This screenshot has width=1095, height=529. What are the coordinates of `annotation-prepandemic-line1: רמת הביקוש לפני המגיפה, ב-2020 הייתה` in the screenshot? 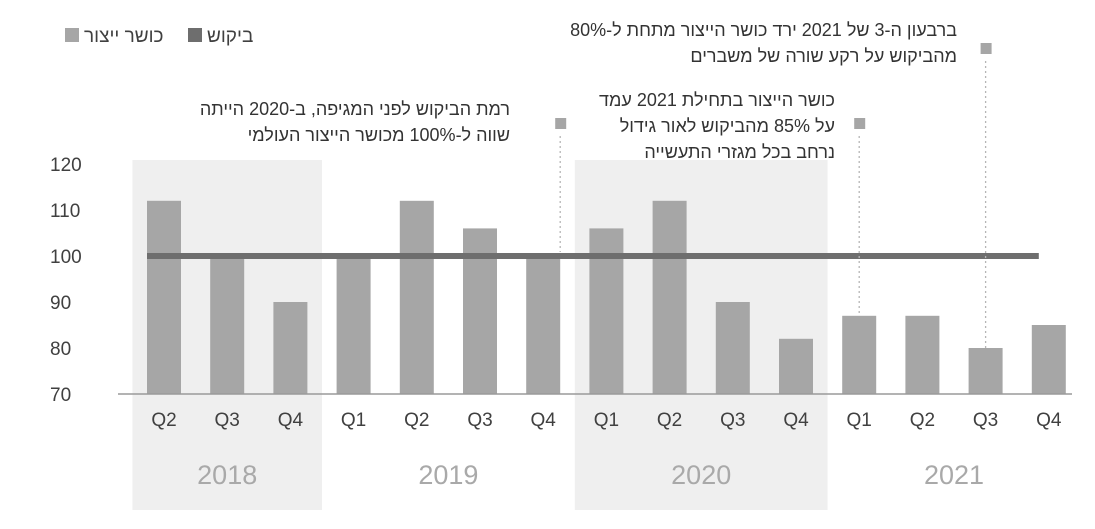 It's located at (354, 109).